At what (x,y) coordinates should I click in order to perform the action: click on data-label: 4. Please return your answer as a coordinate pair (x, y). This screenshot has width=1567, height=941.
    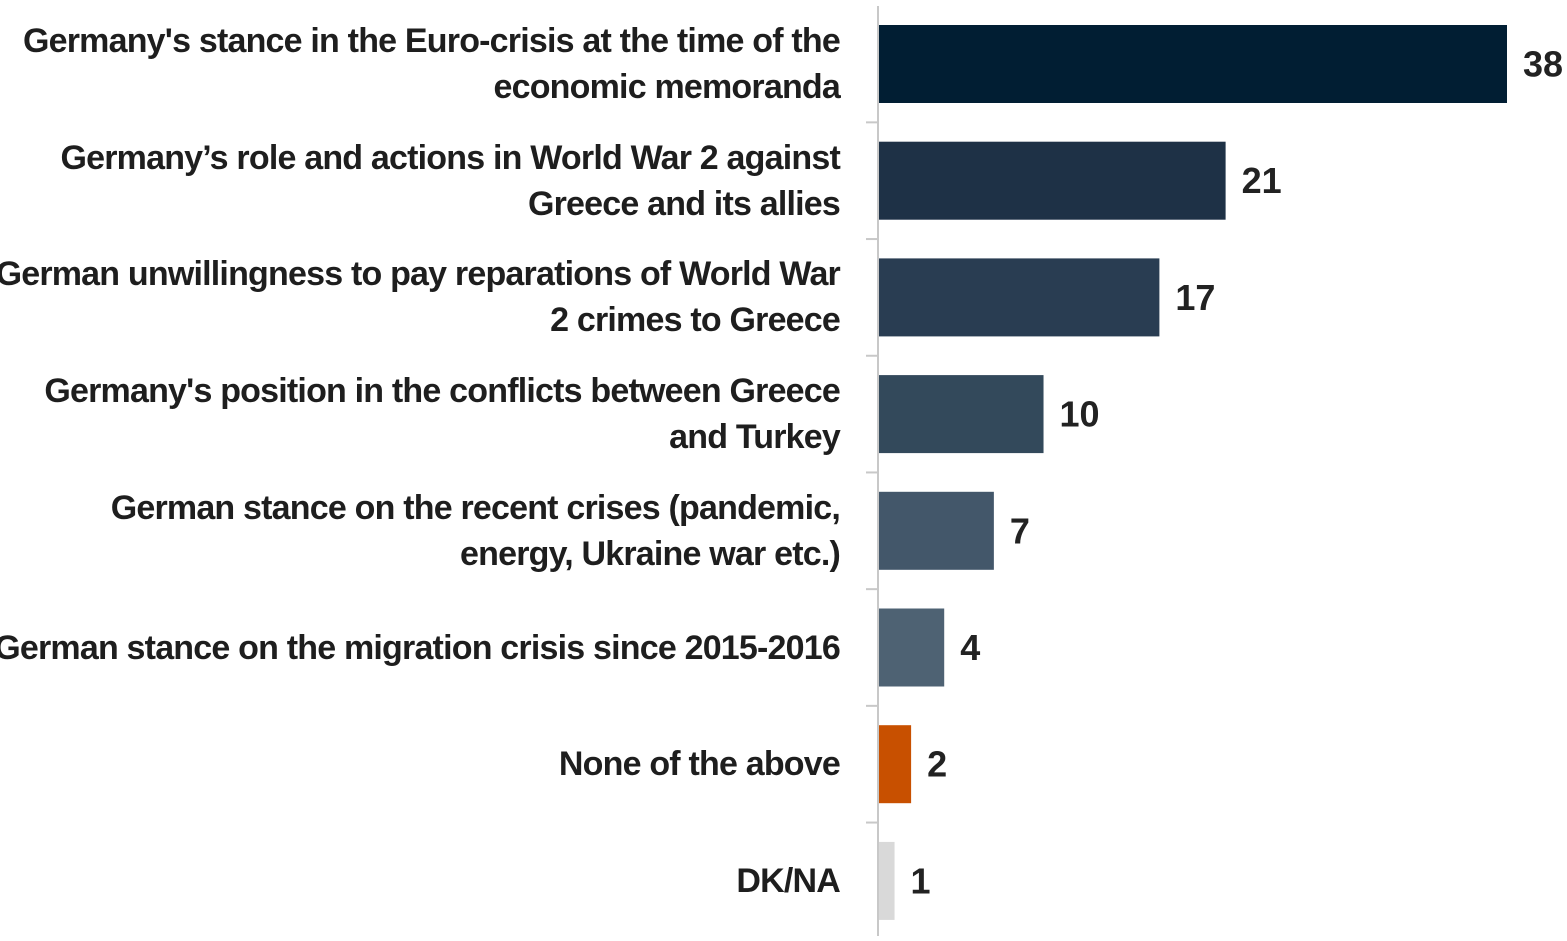
    Looking at the image, I should click on (970, 647).